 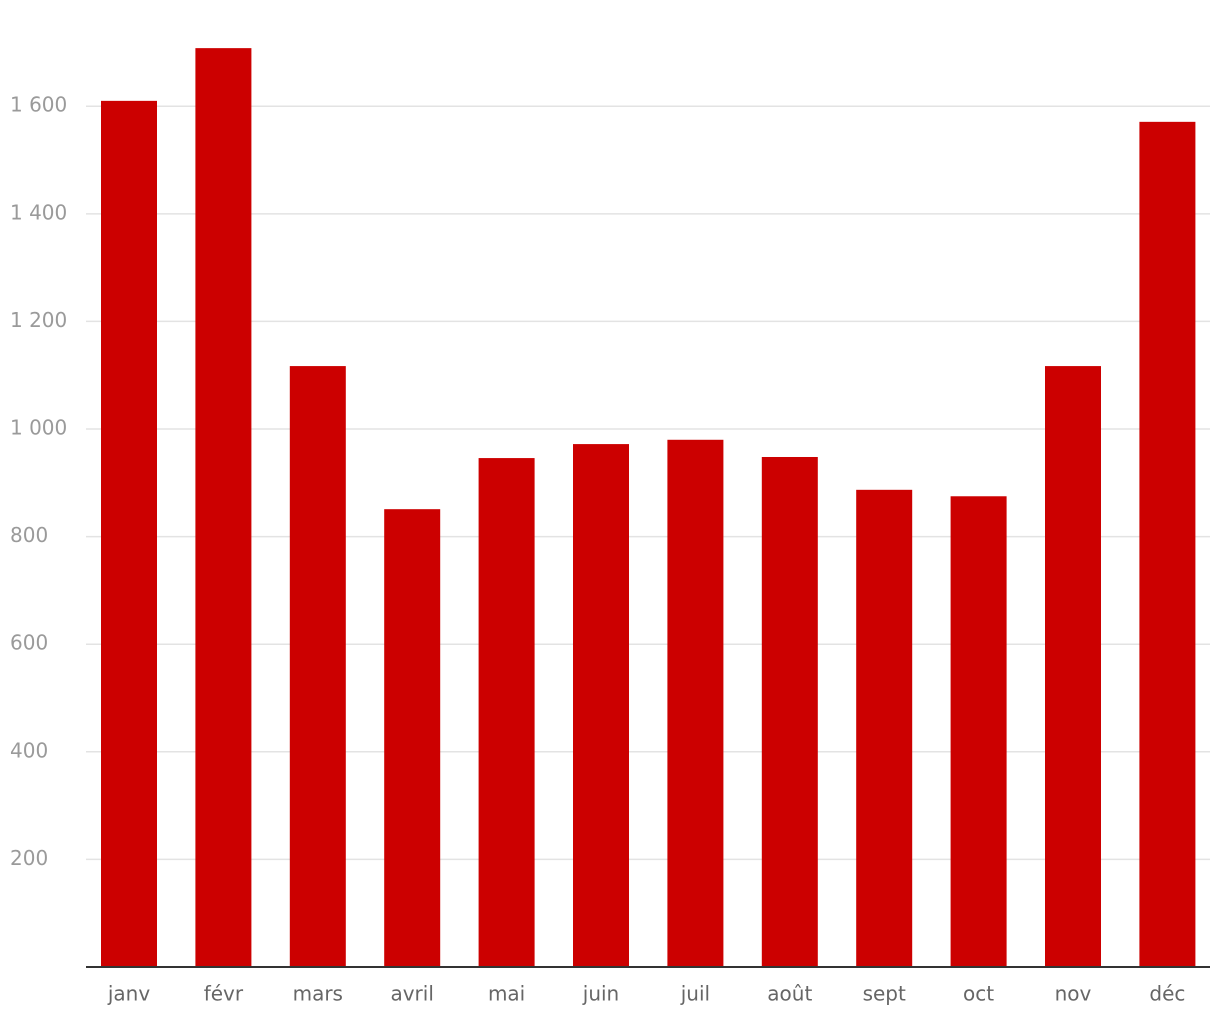 I want to click on x-tick-label: oct, so click(x=978, y=994).